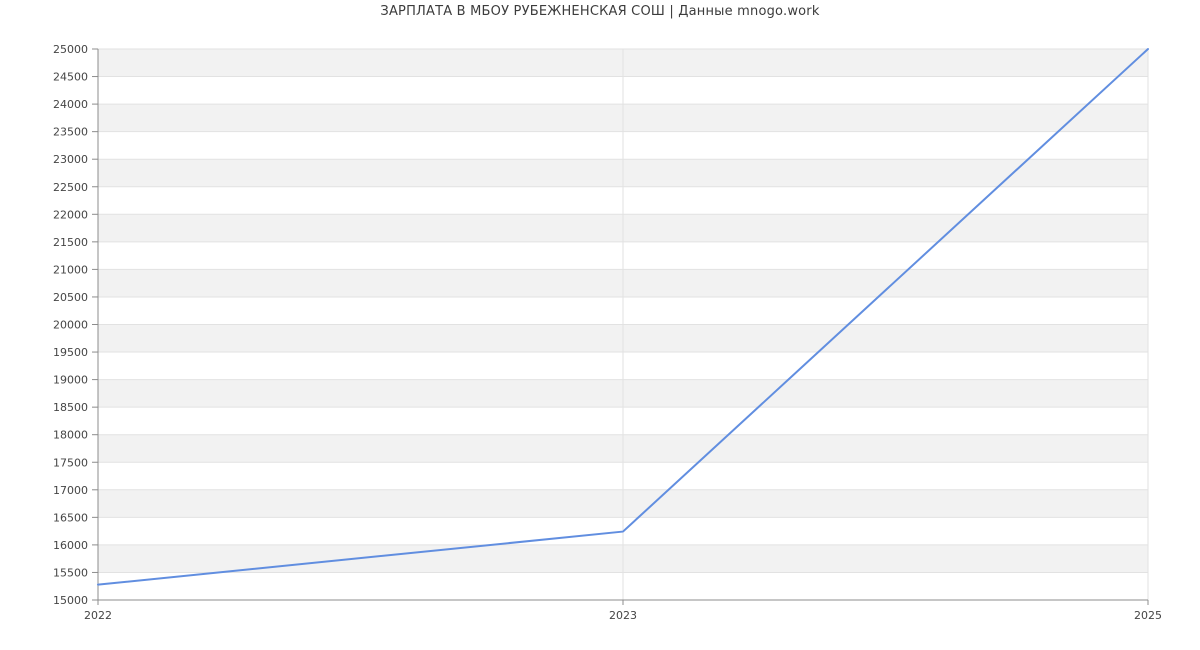  Describe the element at coordinates (70, 352) in the screenshot. I see `y-tick-label: 19500` at that location.